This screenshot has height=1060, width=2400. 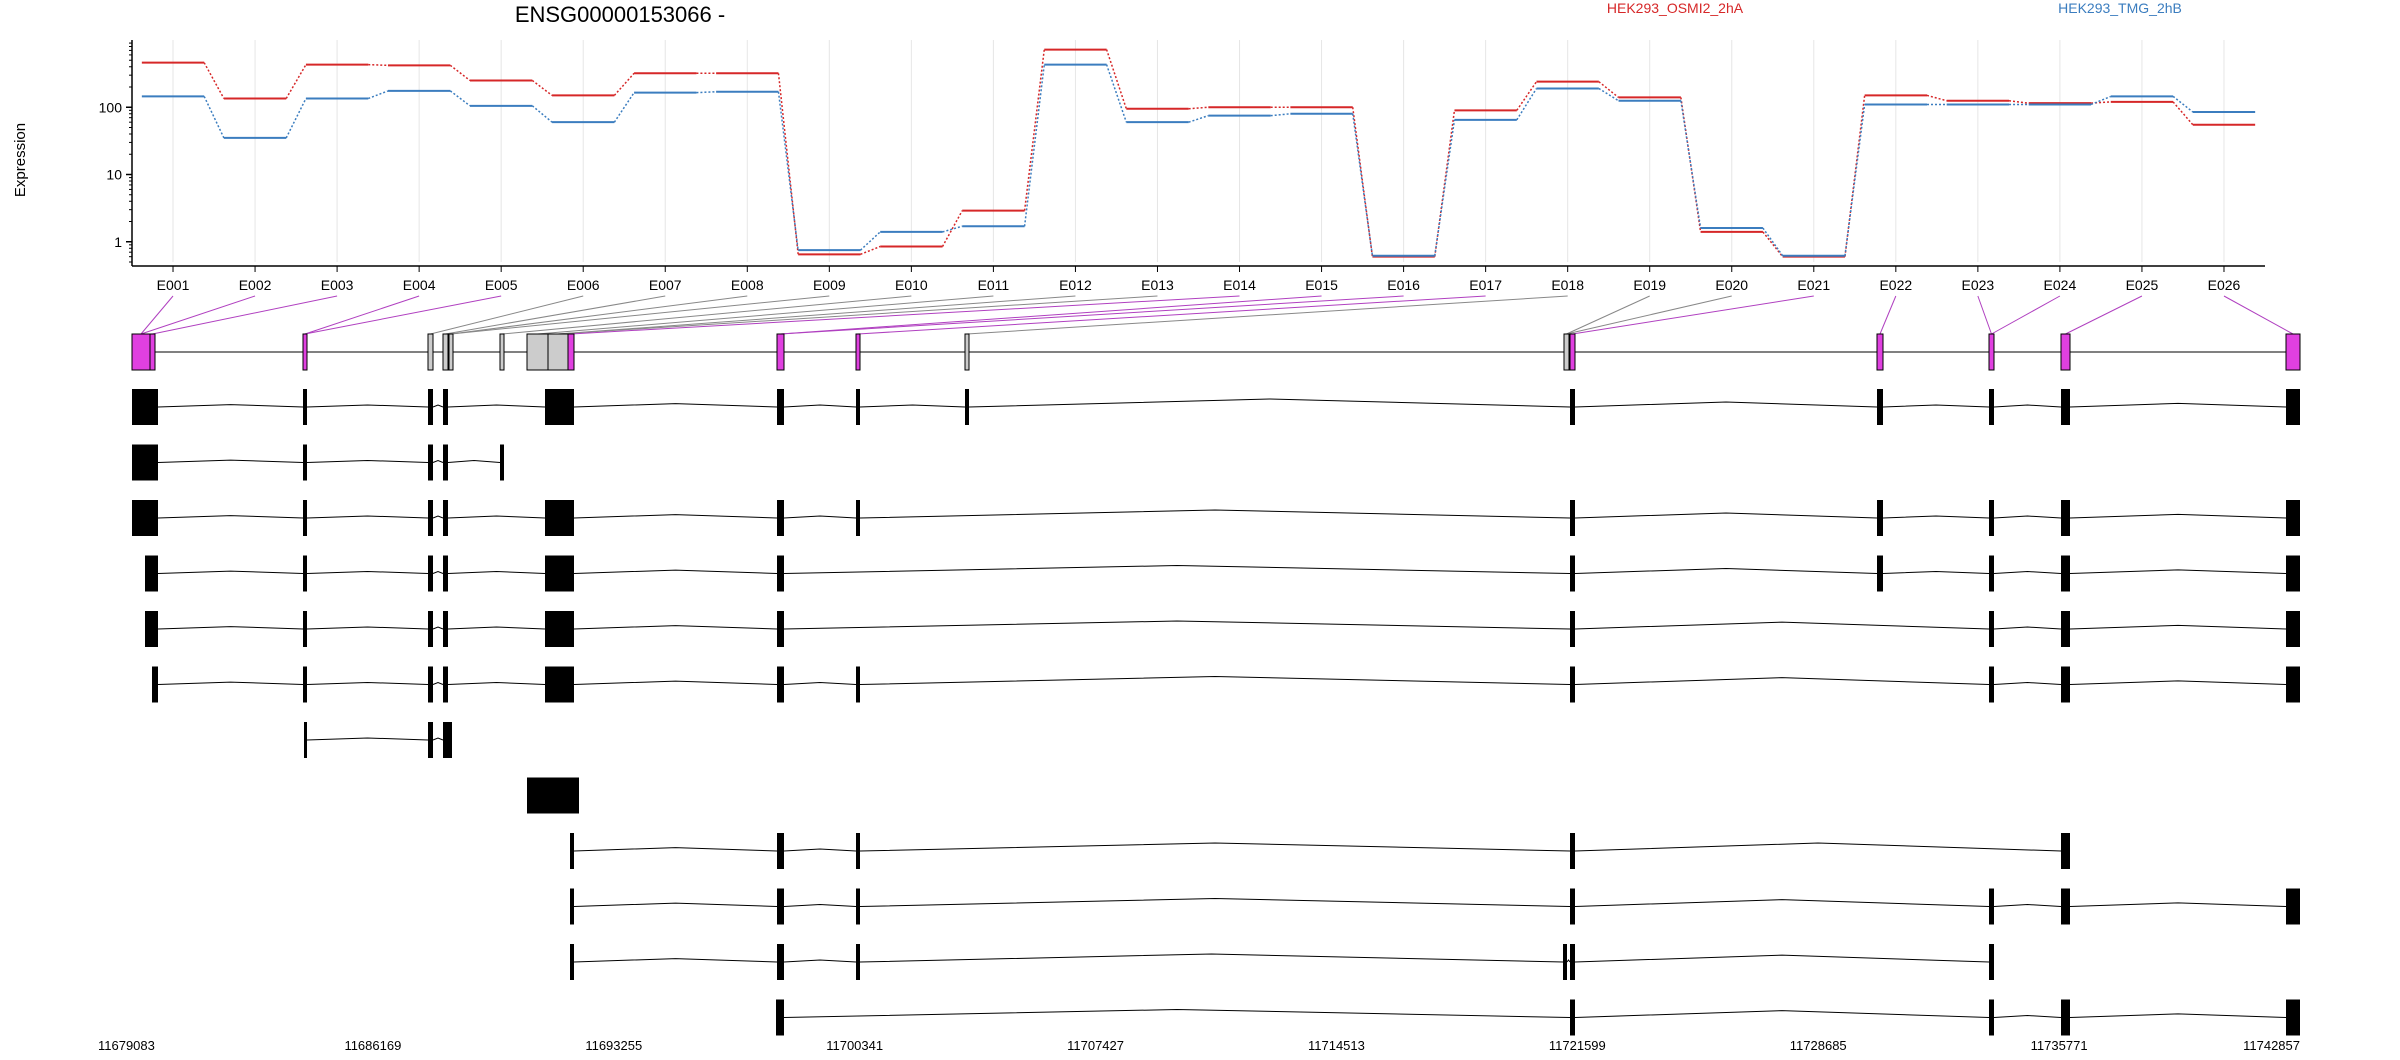 What do you see at coordinates (1888, 315) in the screenshot?
I see `mapping-line-E022` at bounding box center [1888, 315].